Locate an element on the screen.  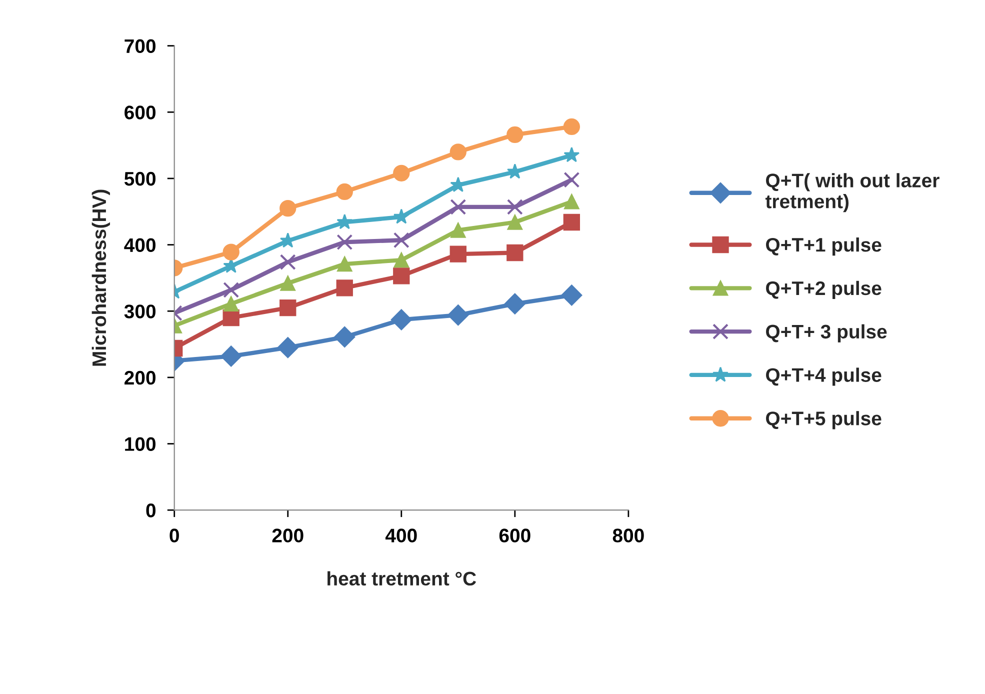
y-tick-label: 200 is located at coordinates (140, 377).